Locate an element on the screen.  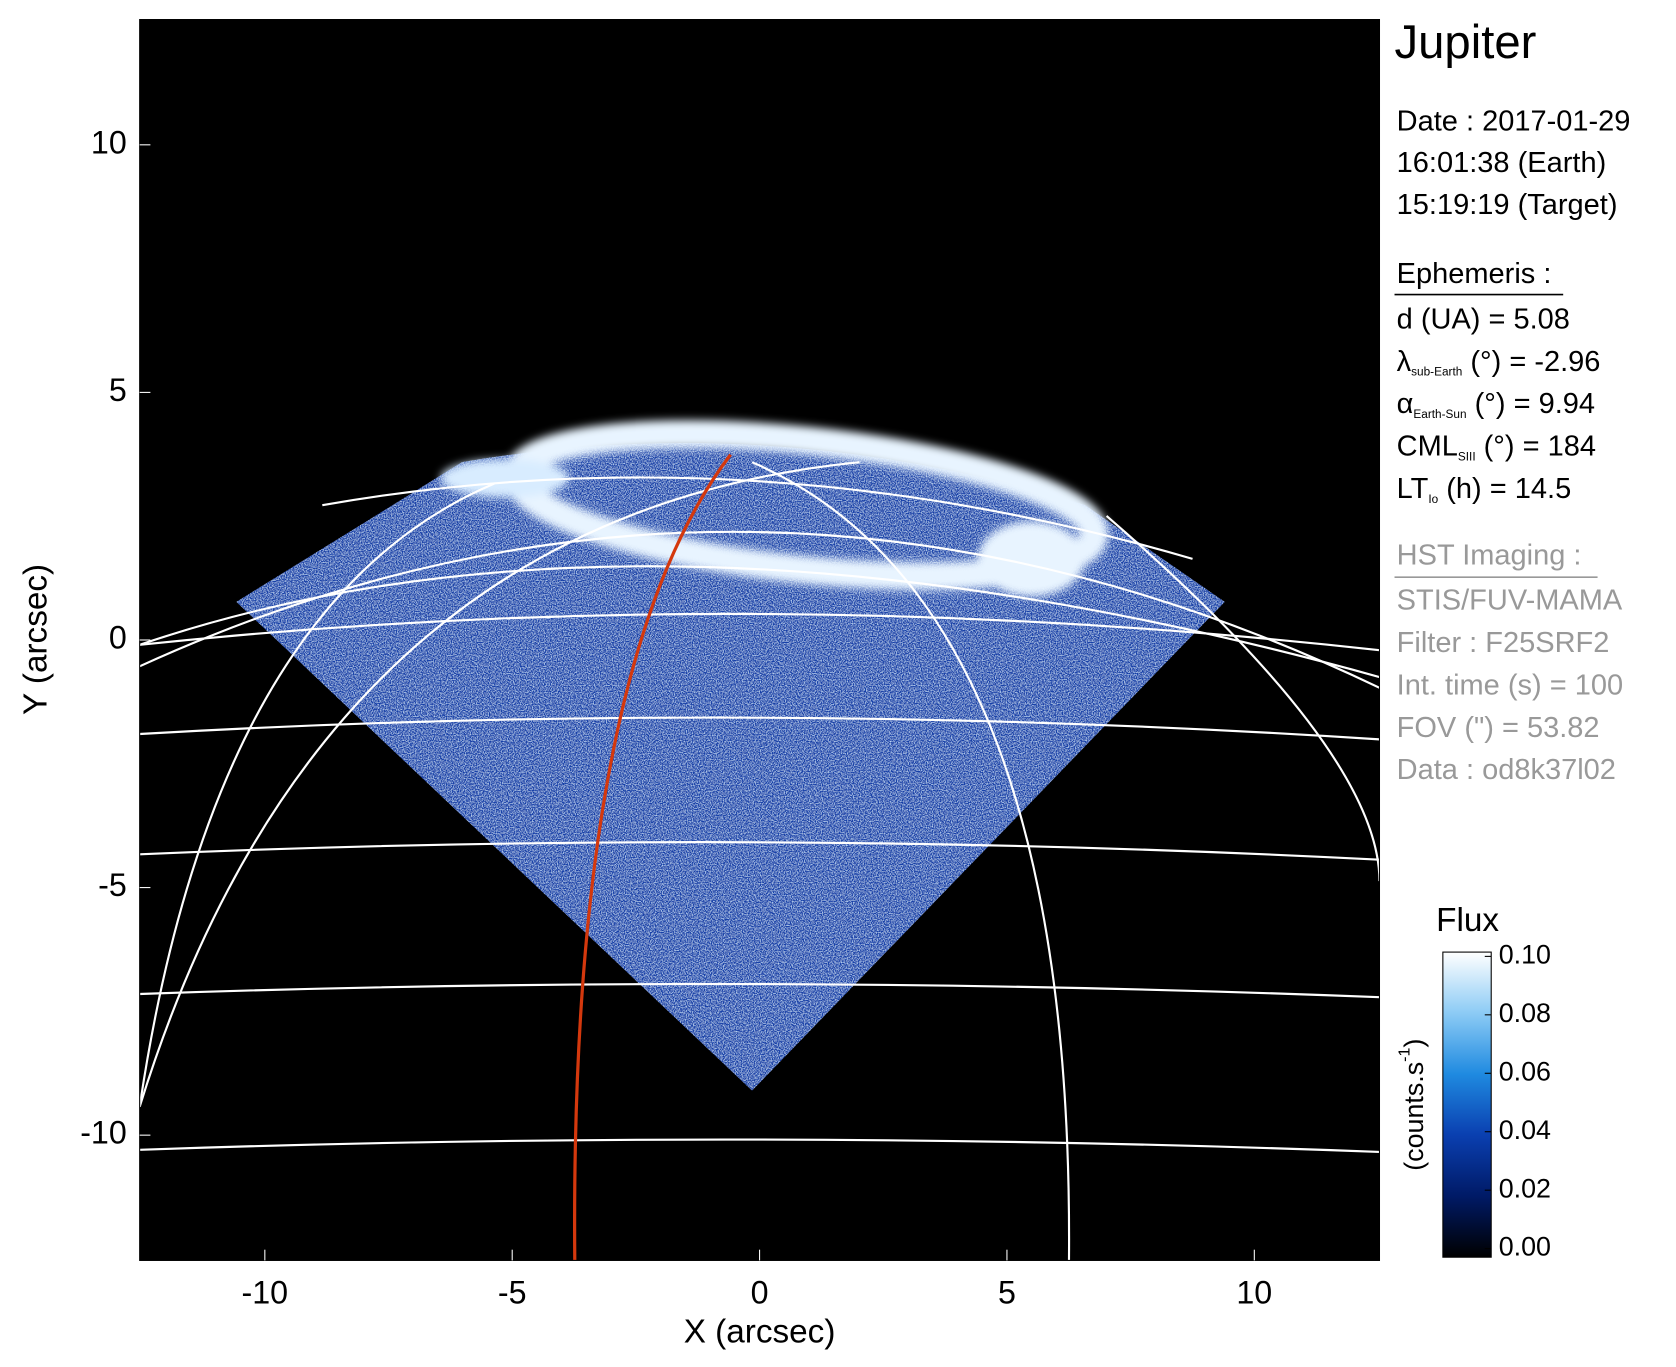
ephemeris-main: d (UA) = 5.08 is located at coordinates (1483, 319).